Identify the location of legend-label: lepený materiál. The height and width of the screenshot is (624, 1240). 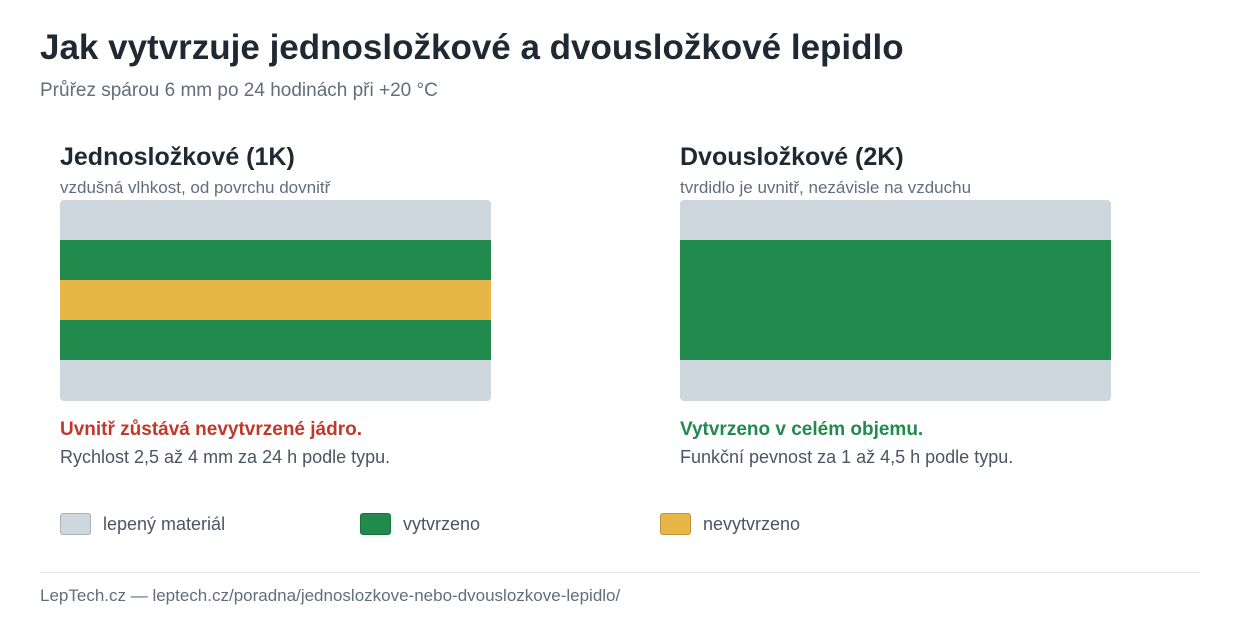
(164, 523).